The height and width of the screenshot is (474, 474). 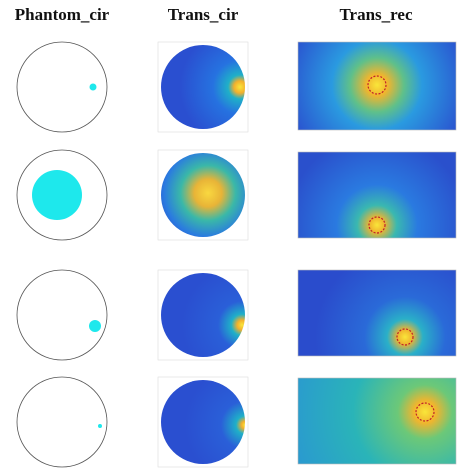 I want to click on column-header: Trans_cir, so click(x=203, y=14).